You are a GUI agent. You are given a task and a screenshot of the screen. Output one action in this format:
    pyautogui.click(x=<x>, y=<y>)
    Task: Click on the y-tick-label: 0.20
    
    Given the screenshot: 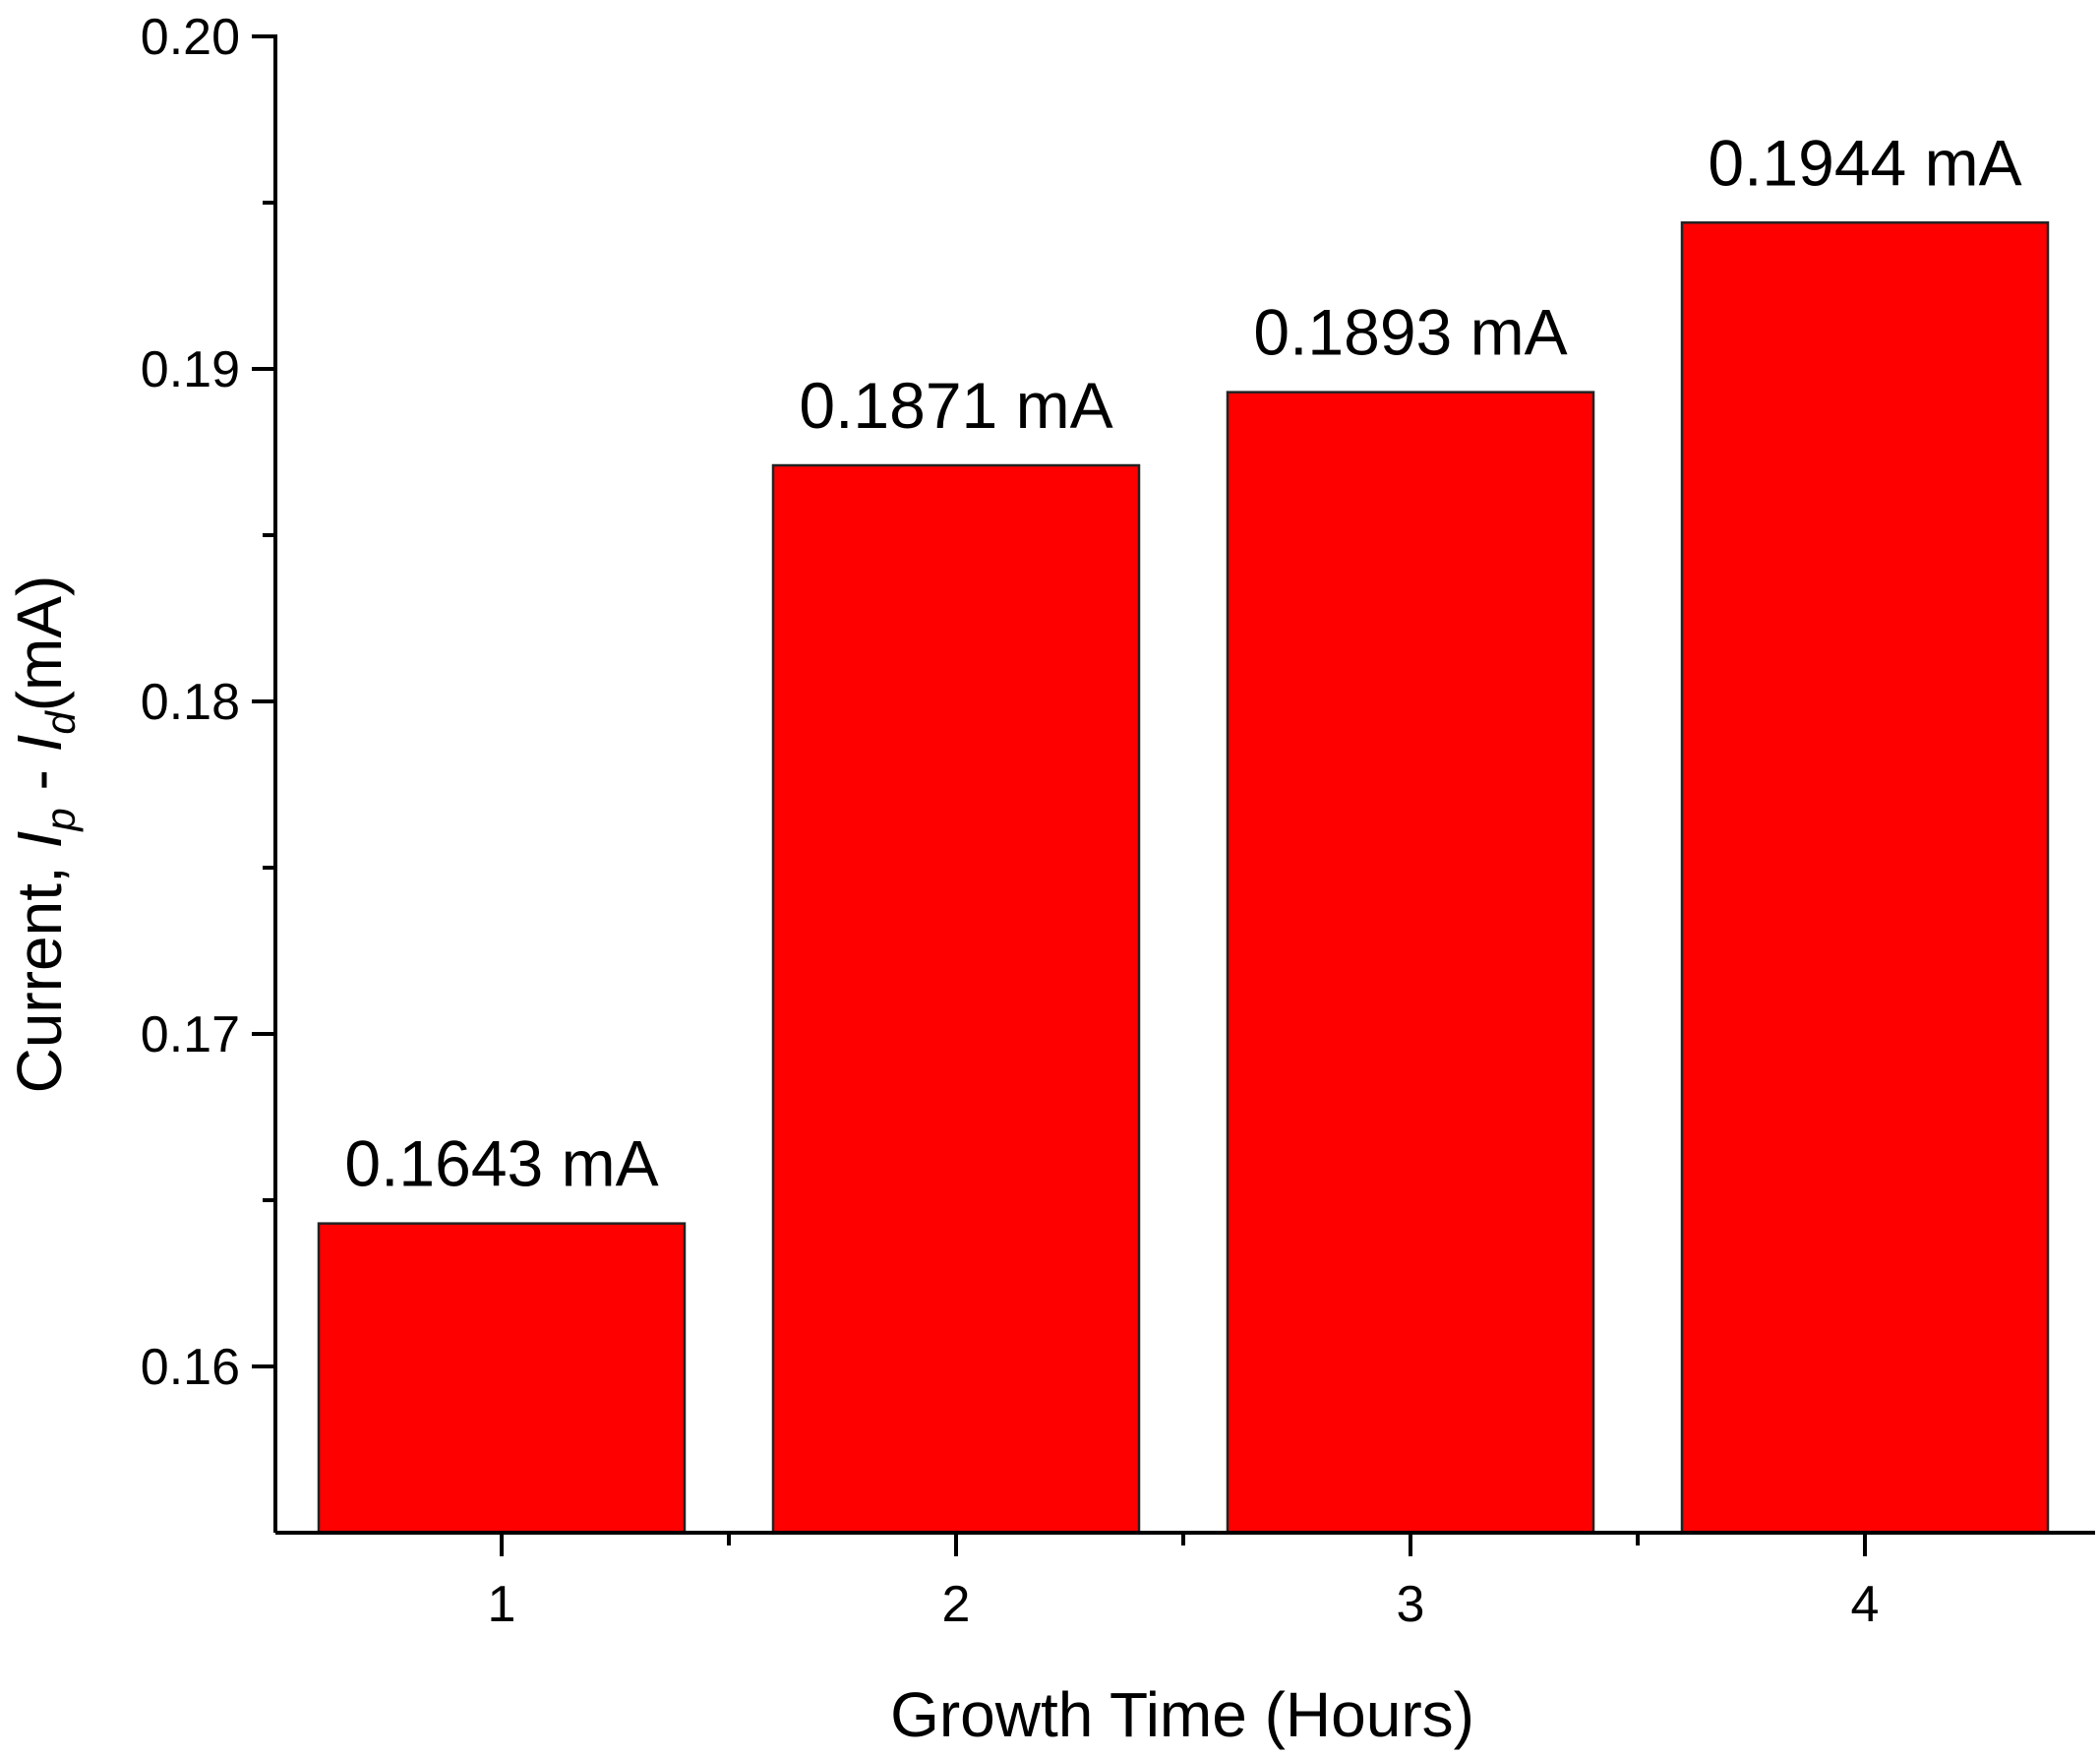 What is the action you would take?
    pyautogui.click(x=190, y=37)
    